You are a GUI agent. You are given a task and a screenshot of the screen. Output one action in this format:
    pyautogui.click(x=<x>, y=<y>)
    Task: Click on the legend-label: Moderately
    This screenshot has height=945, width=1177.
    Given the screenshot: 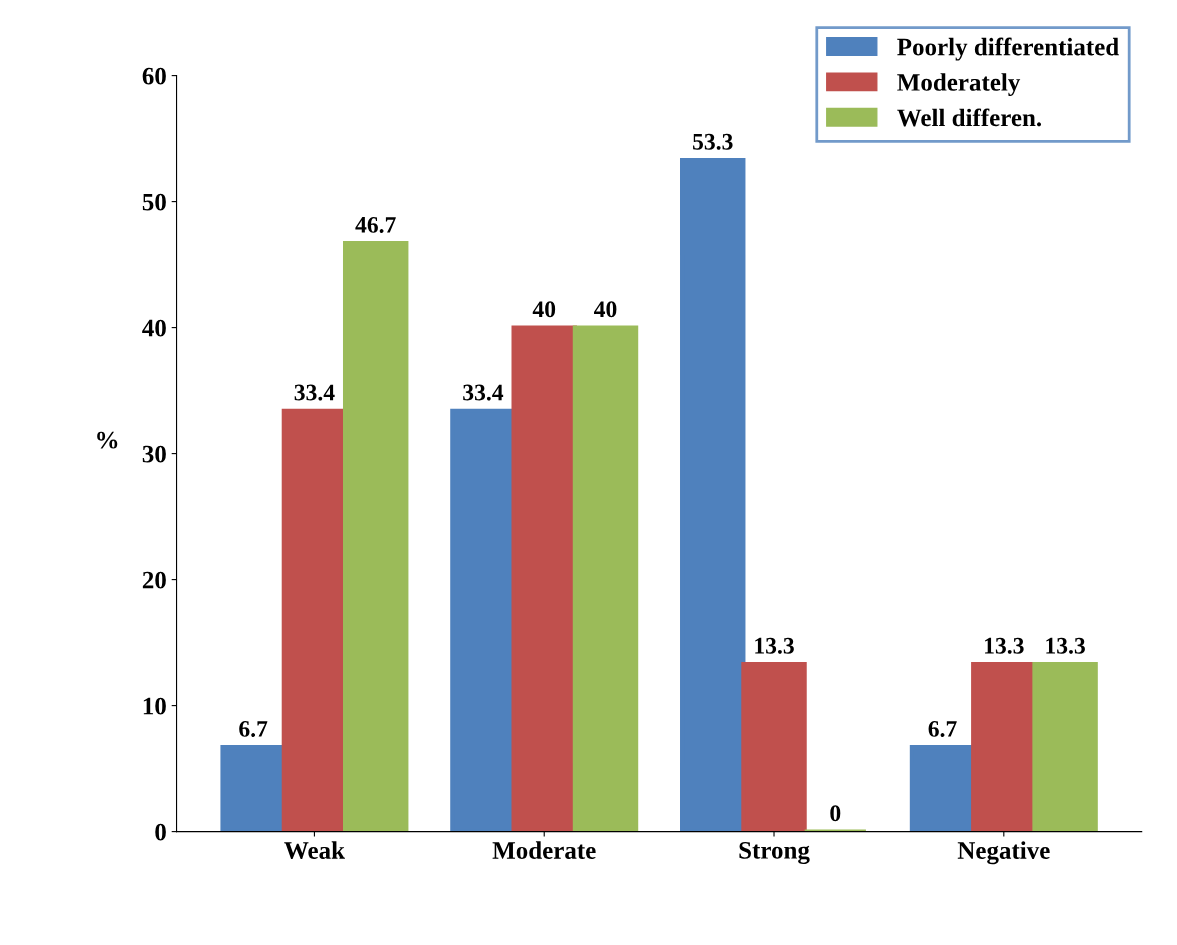 What is the action you would take?
    pyautogui.click(x=959, y=85)
    